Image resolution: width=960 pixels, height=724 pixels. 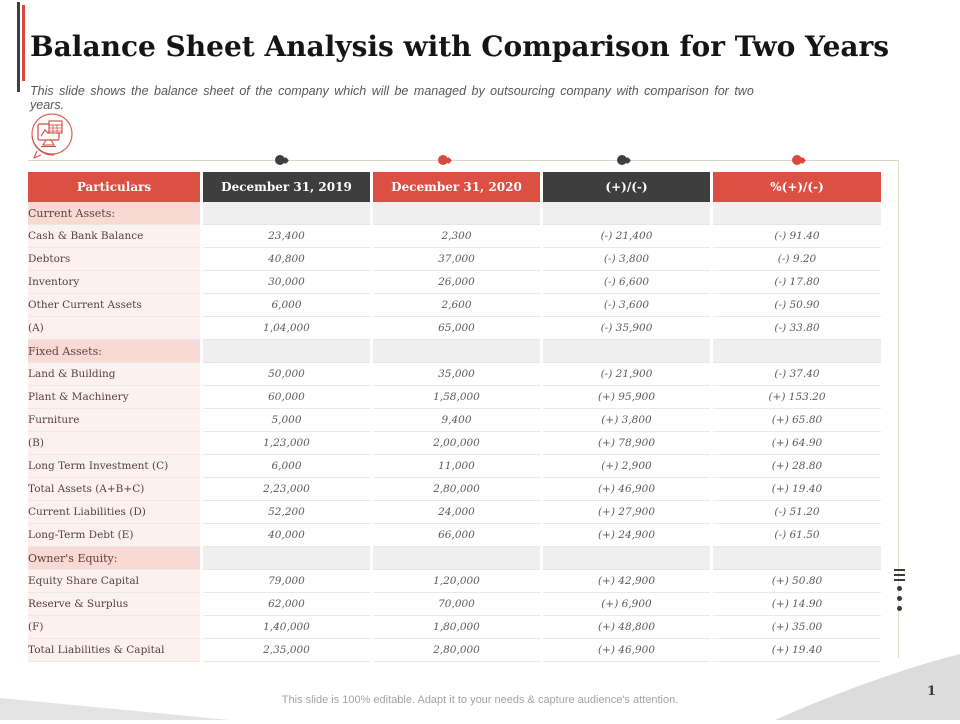 I want to click on cell-value: (-) 35,900, so click(x=626, y=328).